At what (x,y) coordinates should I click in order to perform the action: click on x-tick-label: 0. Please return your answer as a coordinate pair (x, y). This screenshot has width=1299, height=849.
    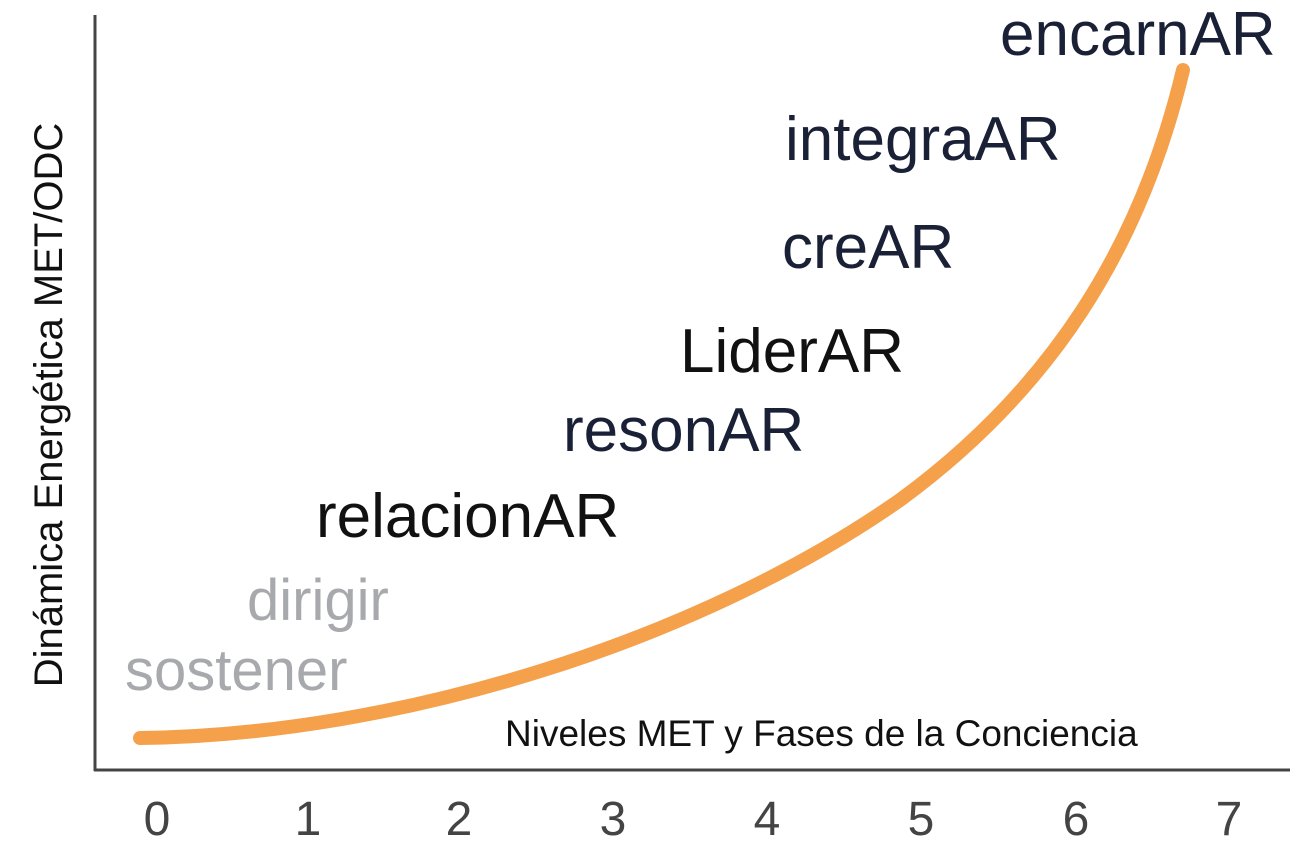
    Looking at the image, I should click on (157, 819).